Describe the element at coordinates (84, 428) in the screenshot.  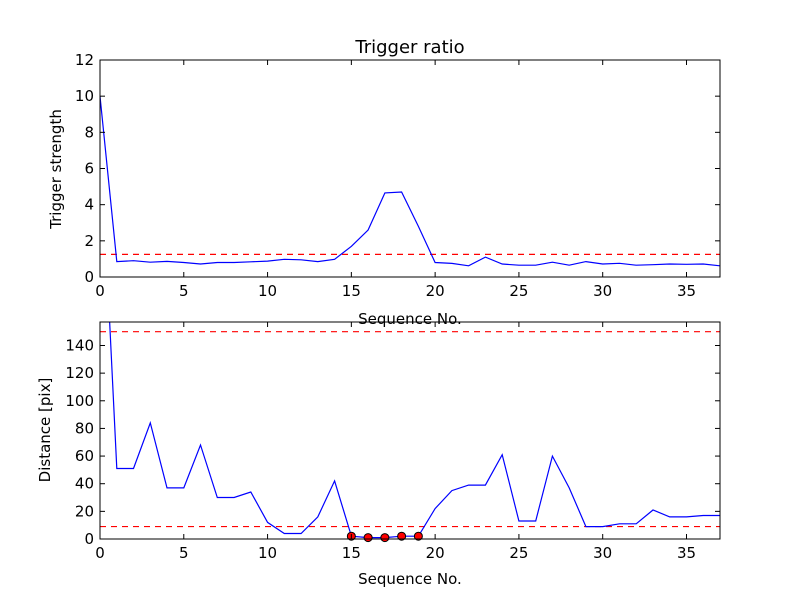
I see `y-tick-label: 80` at that location.